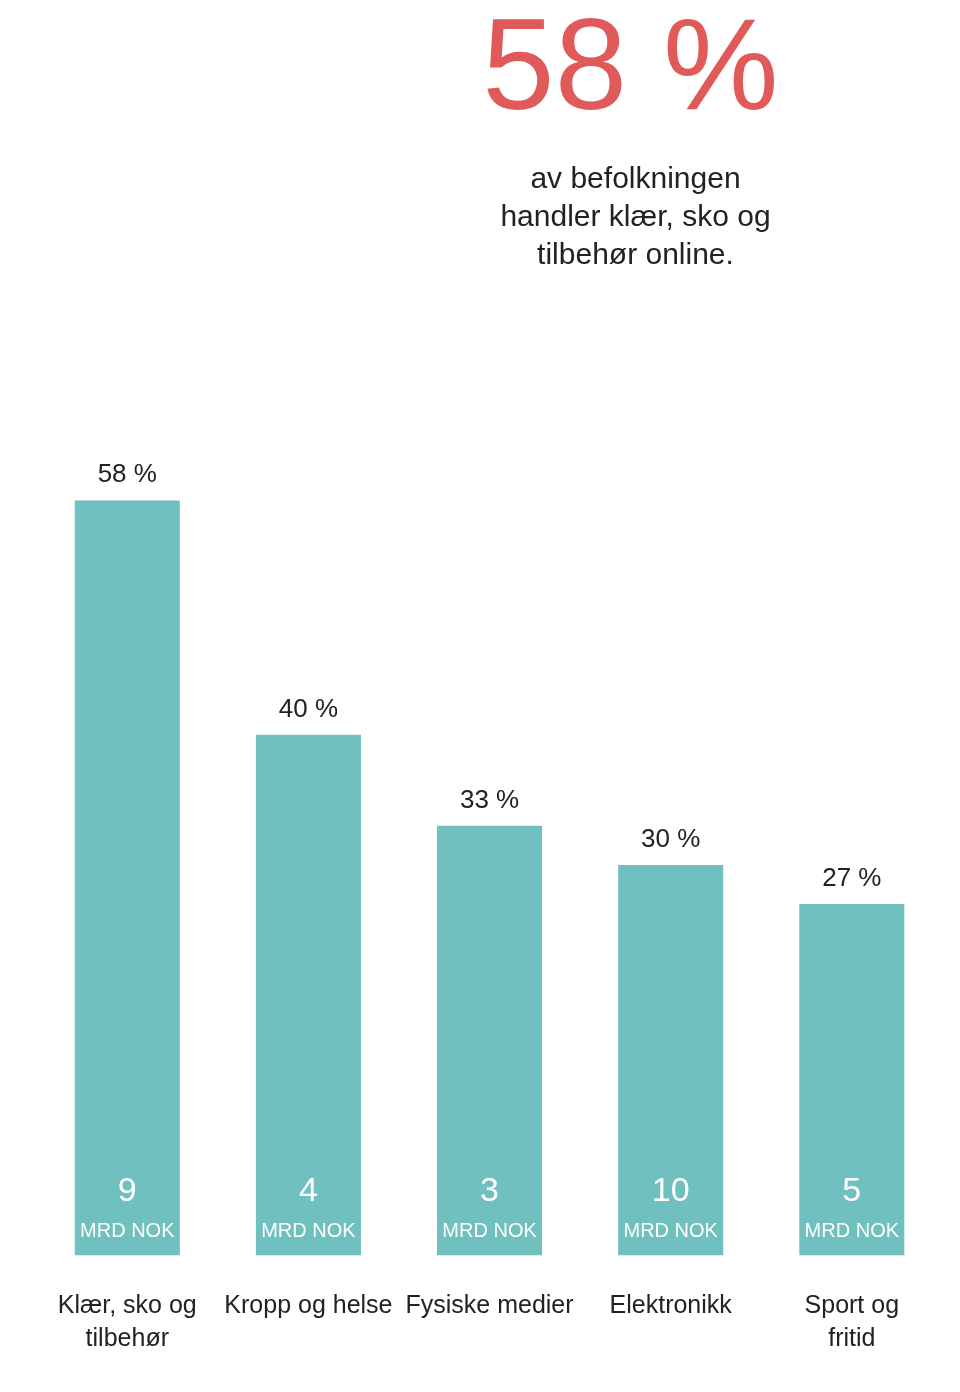 The height and width of the screenshot is (1392, 960). I want to click on data-label: 40 %, so click(308, 707).